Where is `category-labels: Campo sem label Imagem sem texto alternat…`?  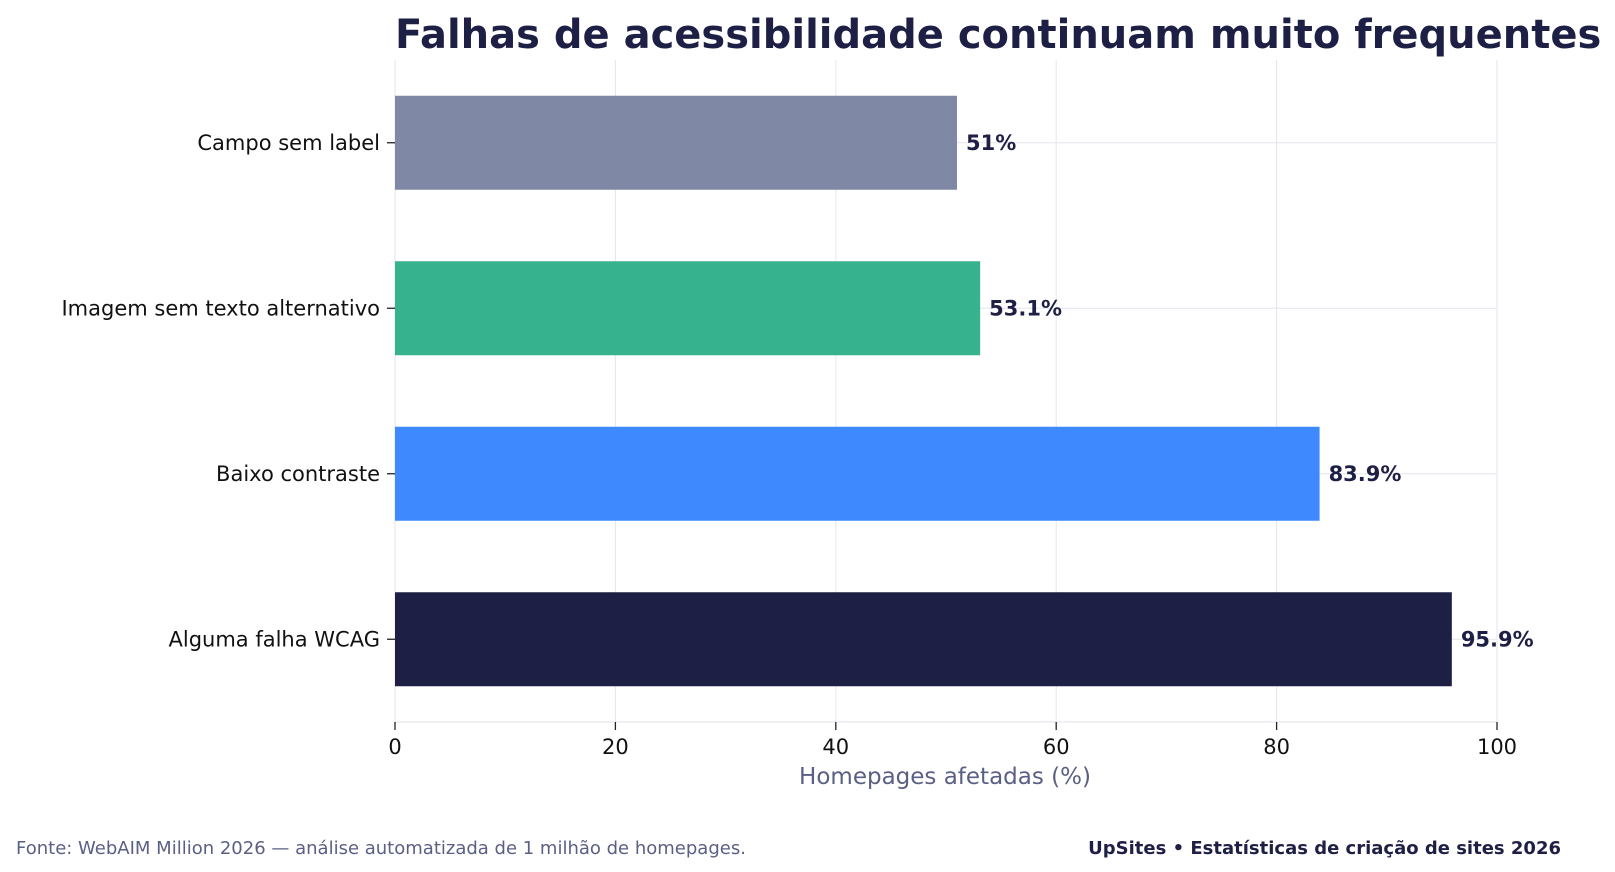
category-labels: Campo sem label Imagem sem texto alternat… is located at coordinates (220, 391).